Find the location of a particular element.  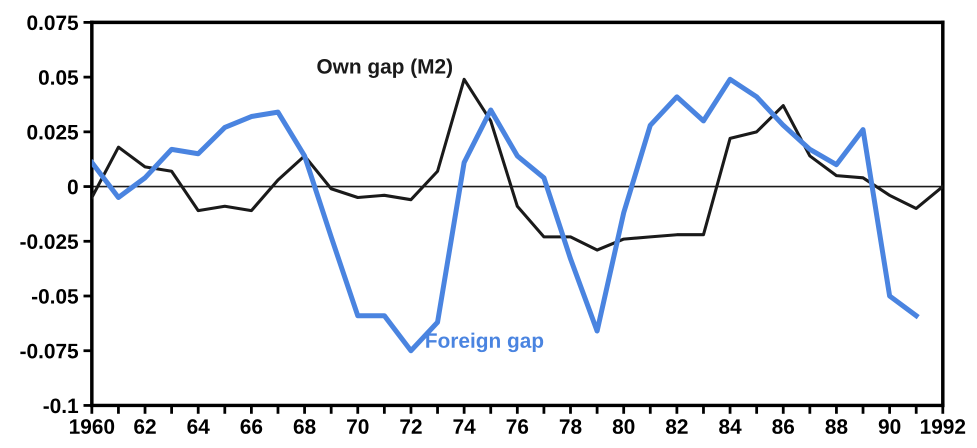

y-tick-label: 0.025 is located at coordinates (52, 132).